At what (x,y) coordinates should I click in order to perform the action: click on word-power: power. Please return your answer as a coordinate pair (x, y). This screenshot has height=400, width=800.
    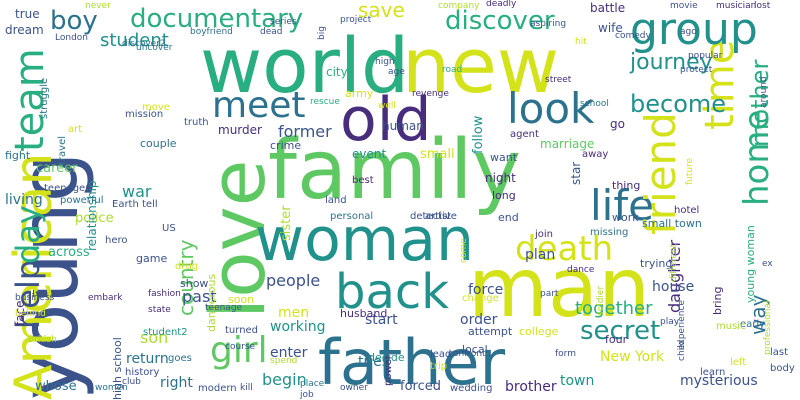
    Looking at the image, I should click on (388, 370).